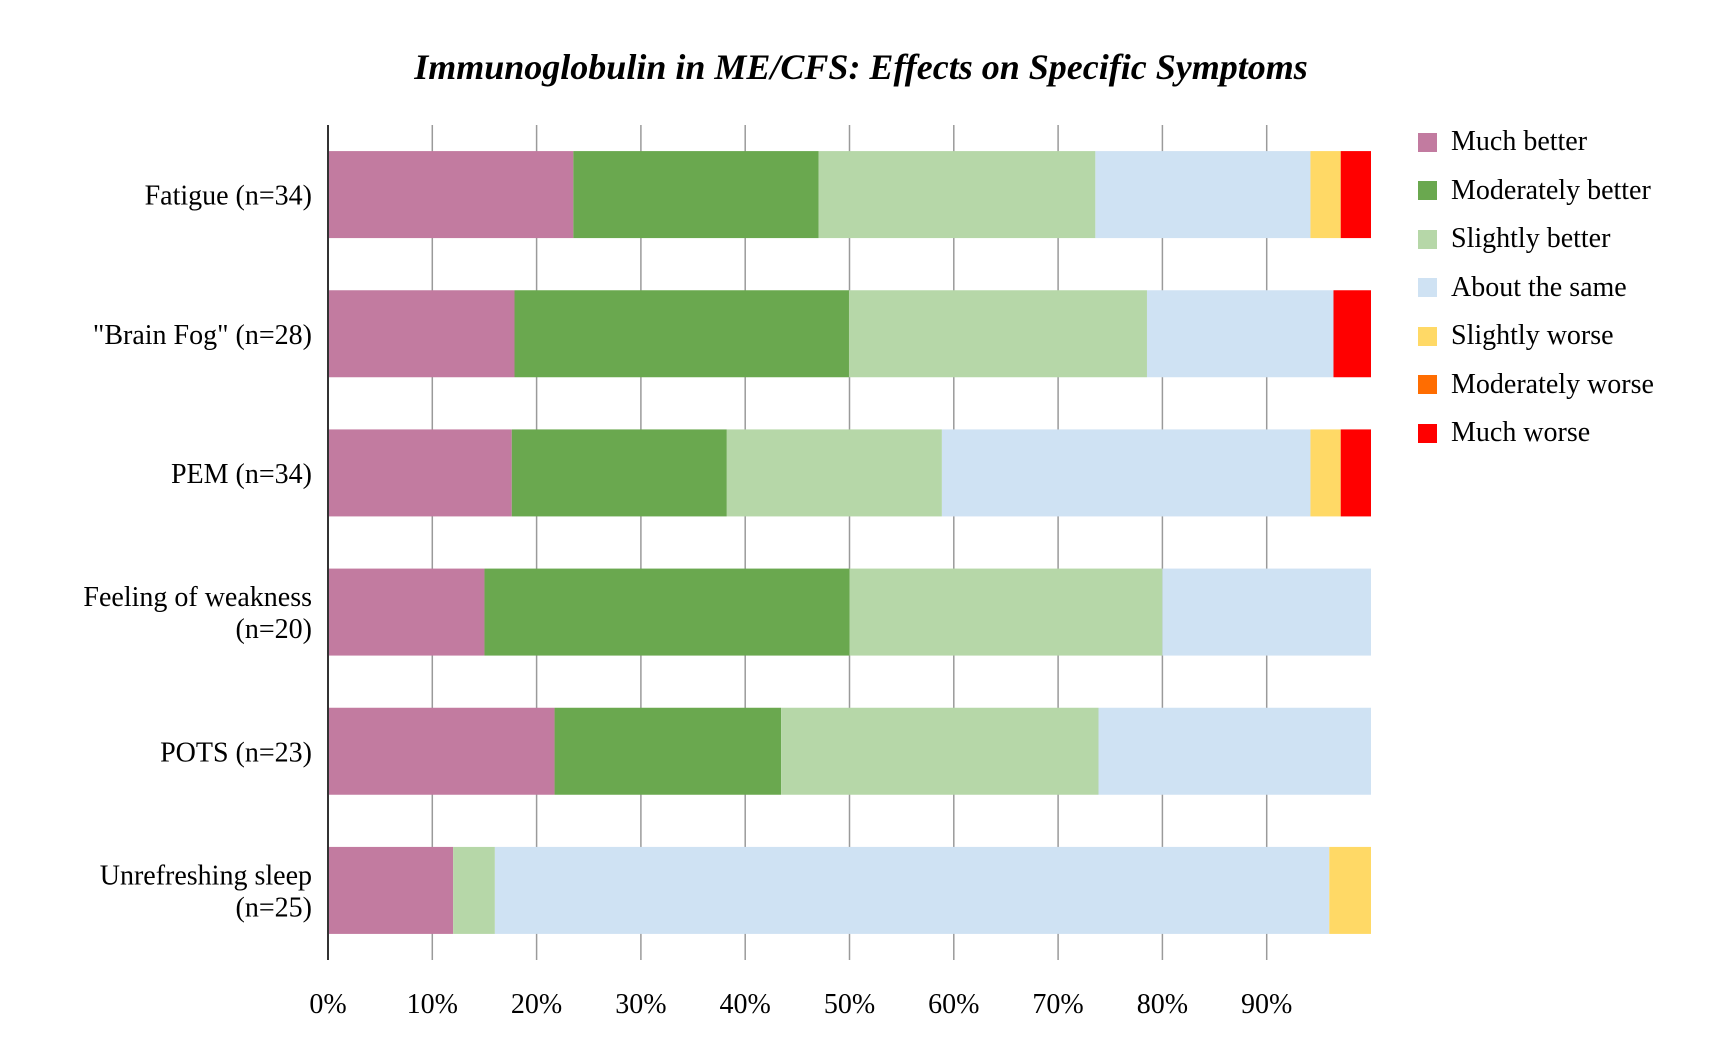 This screenshot has height=1054, width=1722. I want to click on legend-item: Moderately better, so click(1536, 191).